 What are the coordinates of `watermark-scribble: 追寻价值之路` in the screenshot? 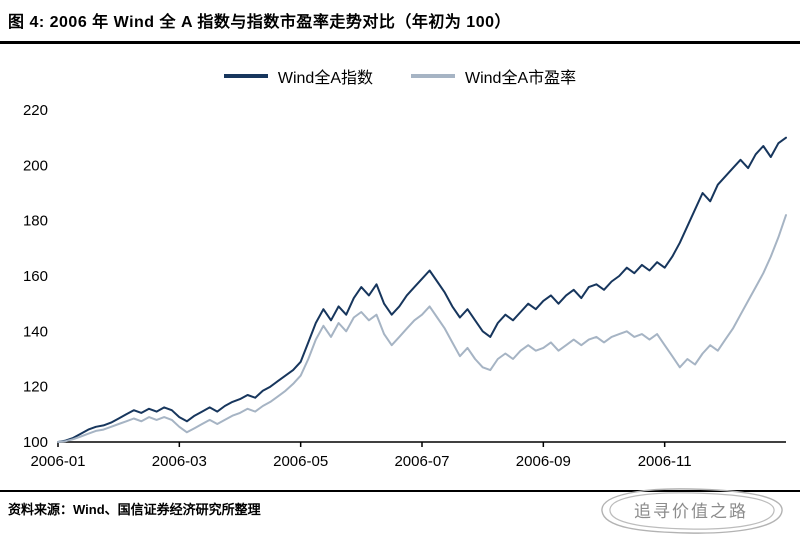 It's located at (692, 511).